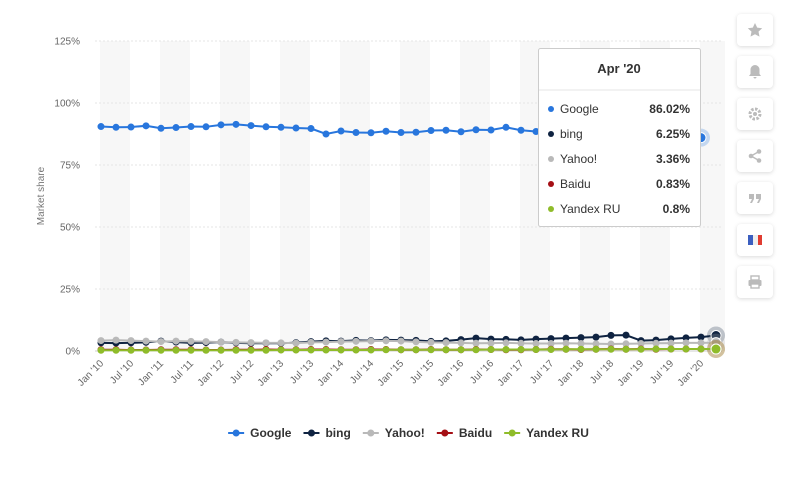 The image size is (788, 479). Describe the element at coordinates (602, 372) in the screenshot. I see `x-tick-label: Jul '18` at that location.